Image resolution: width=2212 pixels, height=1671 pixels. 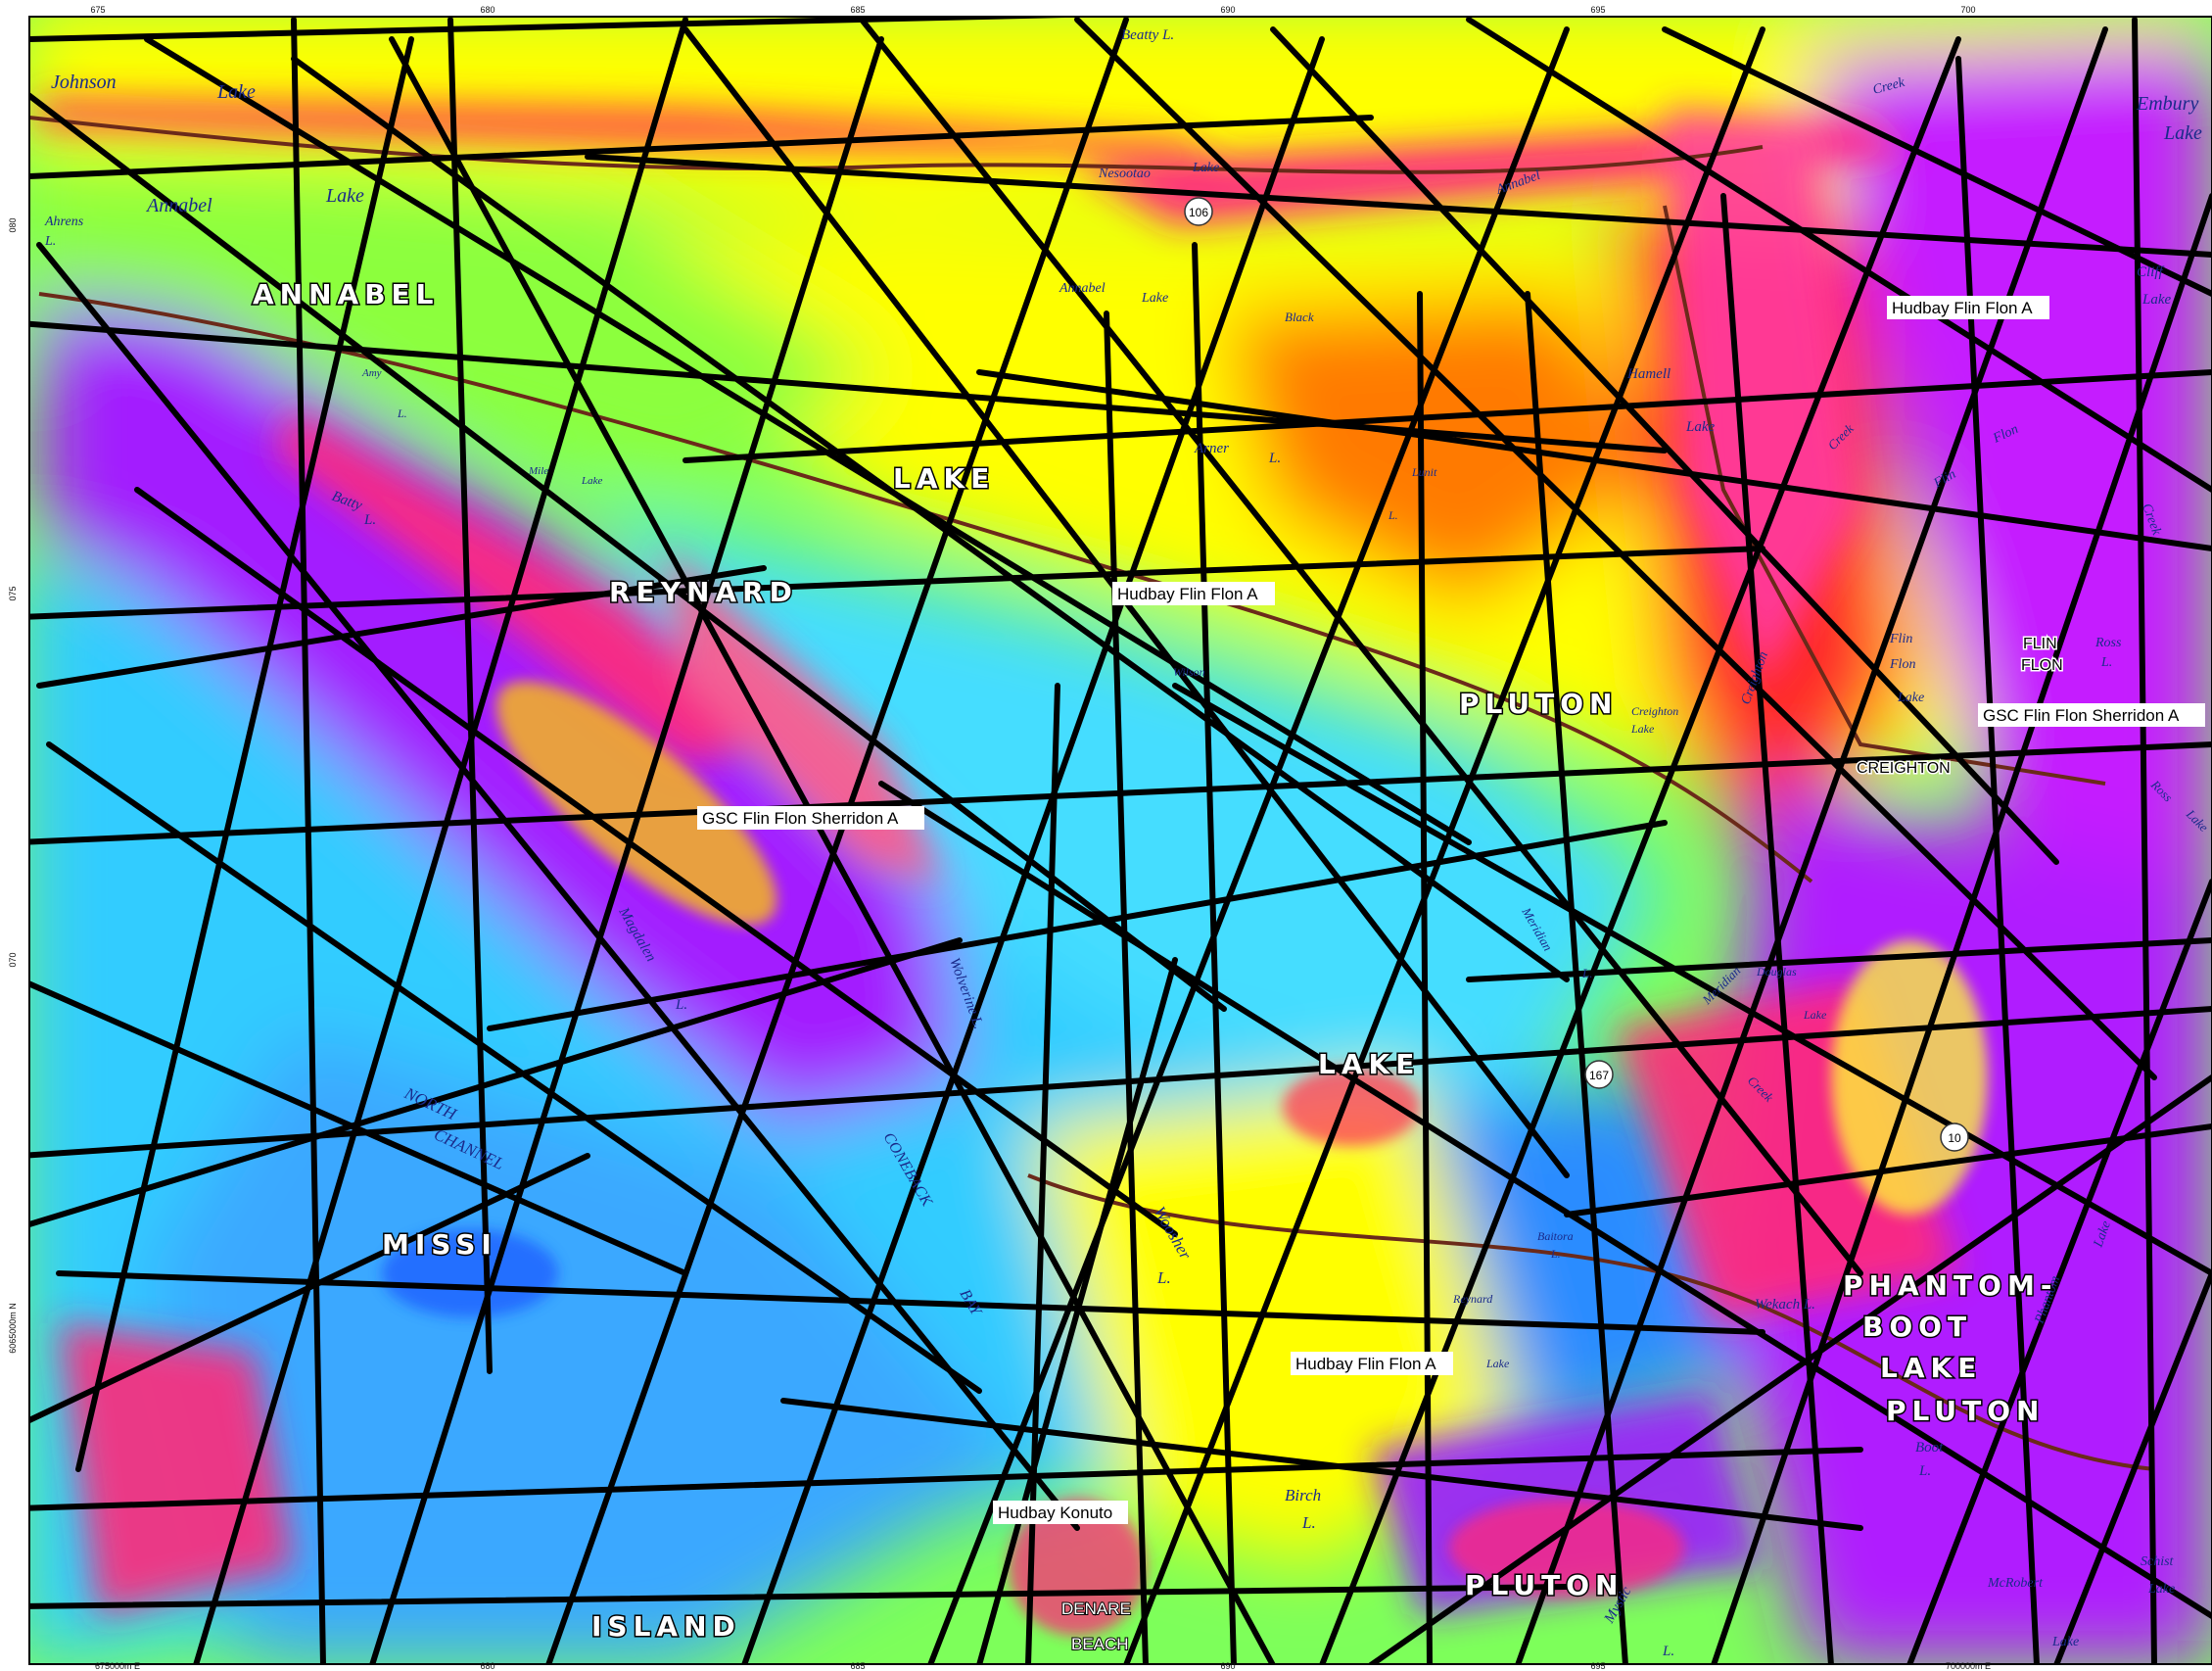 What do you see at coordinates (1900, 639) in the screenshot?
I see `lake-label: Flin` at bounding box center [1900, 639].